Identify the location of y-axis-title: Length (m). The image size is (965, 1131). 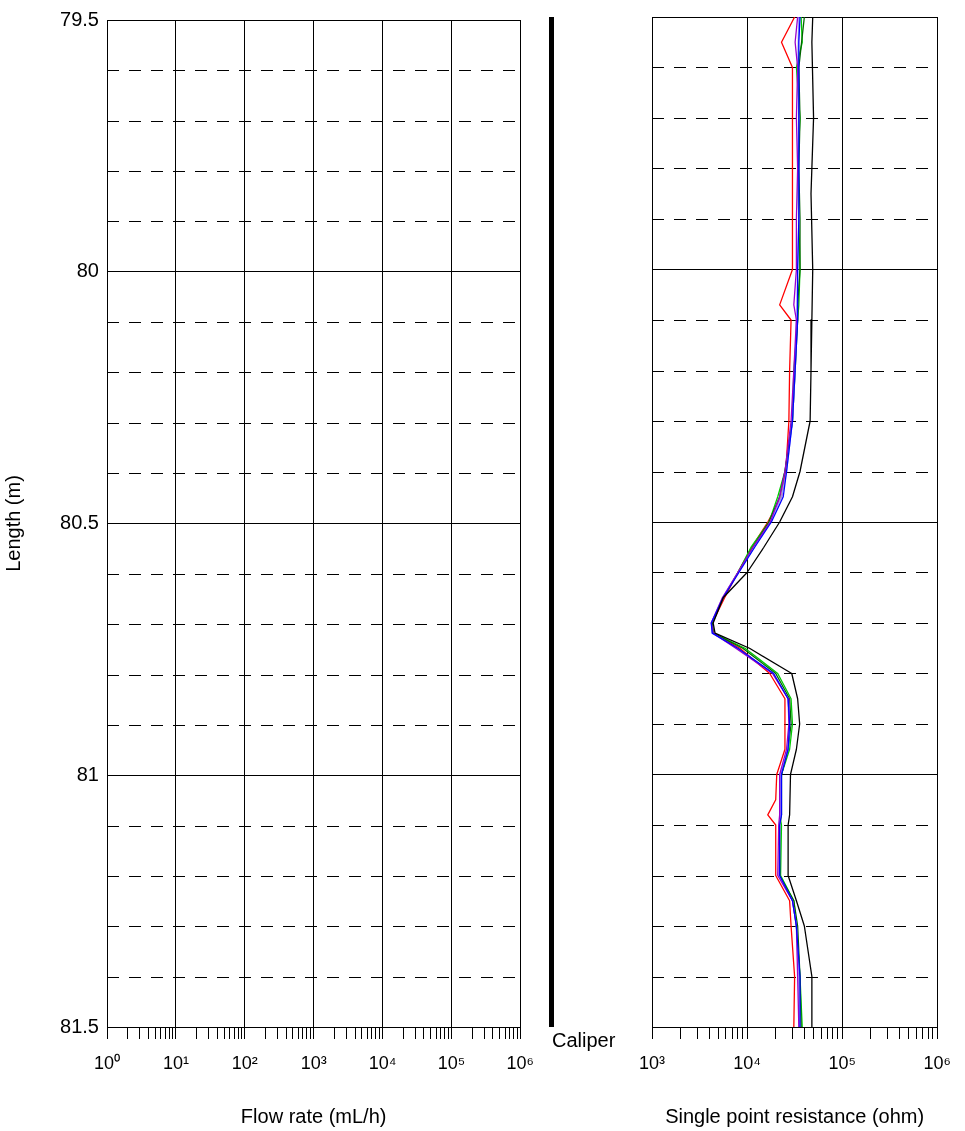
(12, 523).